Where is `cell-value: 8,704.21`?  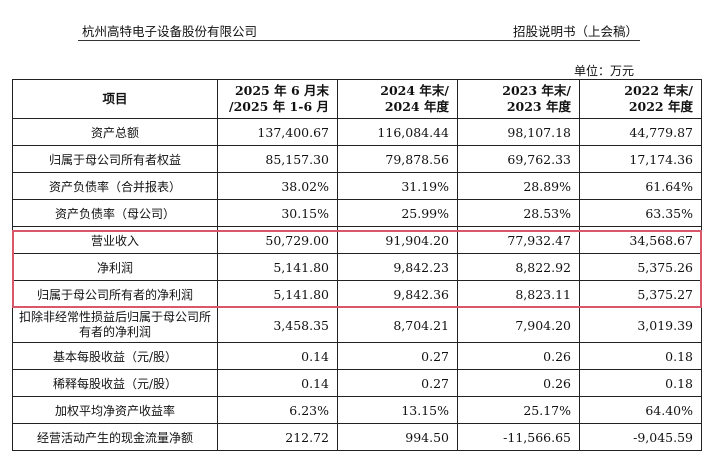 cell-value: 8,704.21 is located at coordinates (397, 325).